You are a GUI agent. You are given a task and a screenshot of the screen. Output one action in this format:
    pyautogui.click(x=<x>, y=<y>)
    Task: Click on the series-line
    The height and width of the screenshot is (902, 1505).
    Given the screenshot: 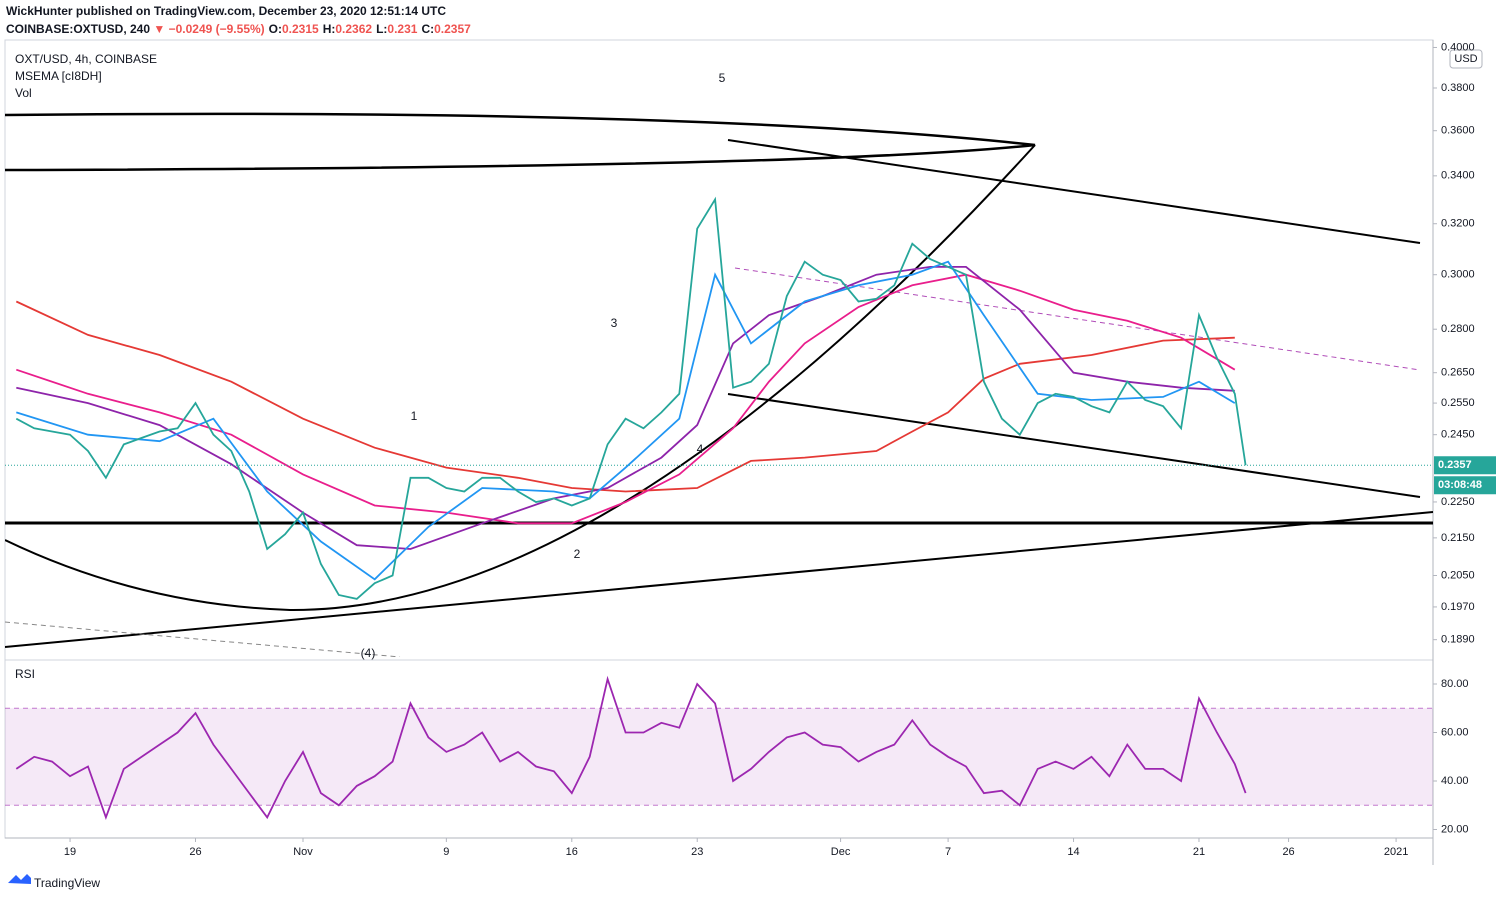 What is the action you would take?
    pyautogui.click(x=631, y=748)
    